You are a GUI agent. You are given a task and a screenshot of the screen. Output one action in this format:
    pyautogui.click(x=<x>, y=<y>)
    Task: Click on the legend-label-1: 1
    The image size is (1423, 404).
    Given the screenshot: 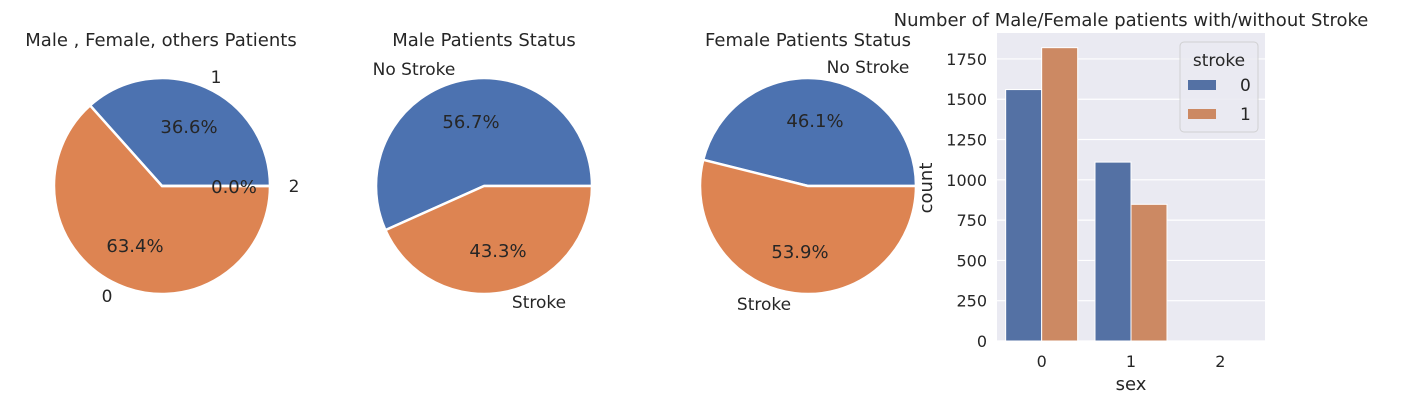 What is the action you would take?
    pyautogui.click(x=1245, y=115)
    